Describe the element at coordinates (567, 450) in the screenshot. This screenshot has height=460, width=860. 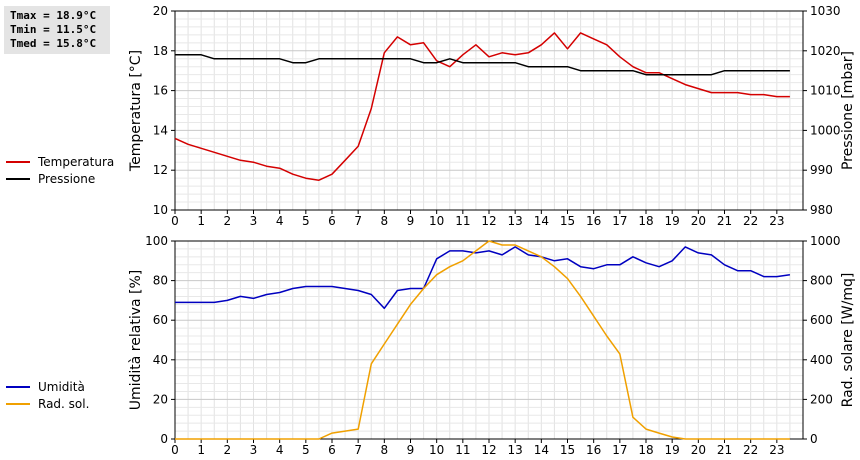
I see `p2-x-tick-label: 15` at that location.